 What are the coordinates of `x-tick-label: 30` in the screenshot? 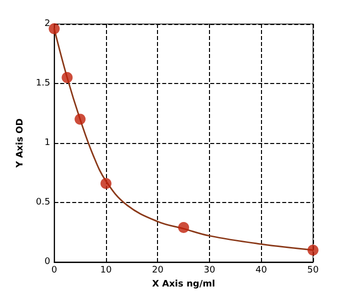 It's located at (210, 271).